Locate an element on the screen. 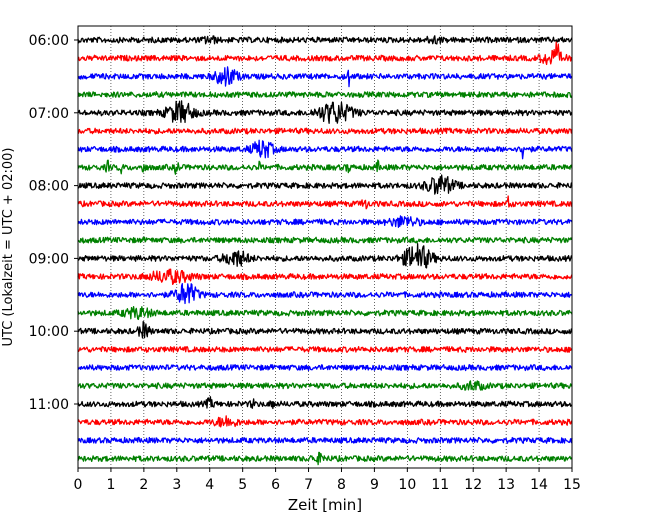 The height and width of the screenshot is (520, 650). x-tick-label: 10 is located at coordinates (407, 485).